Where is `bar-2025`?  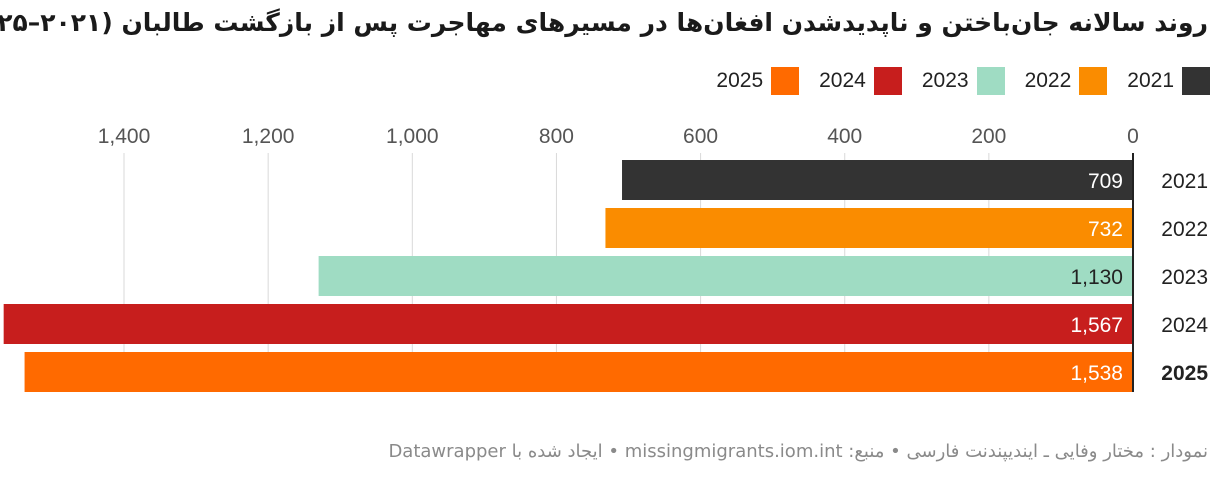 bar-2025 is located at coordinates (579, 372).